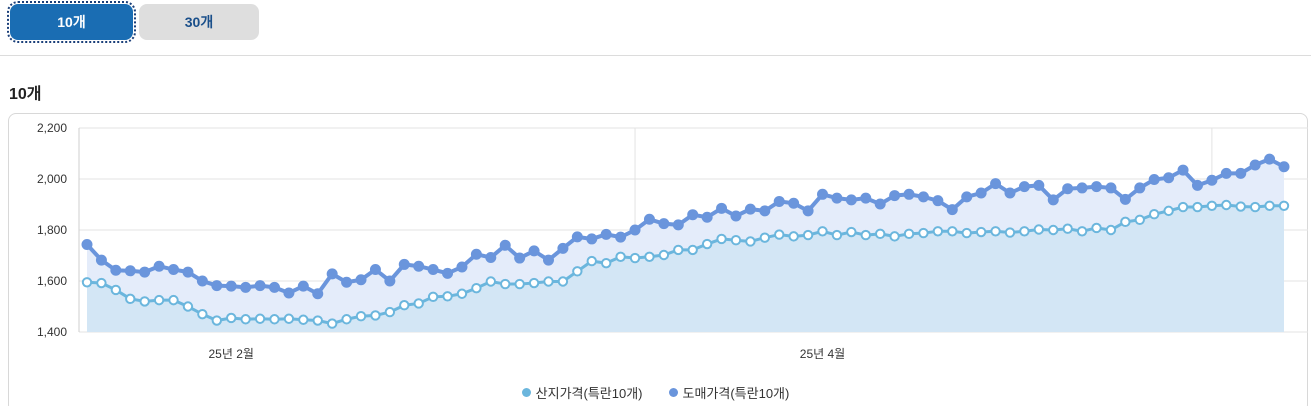 The image size is (1311, 406). I want to click on x-tick-label: 25년 2월, so click(230, 354).